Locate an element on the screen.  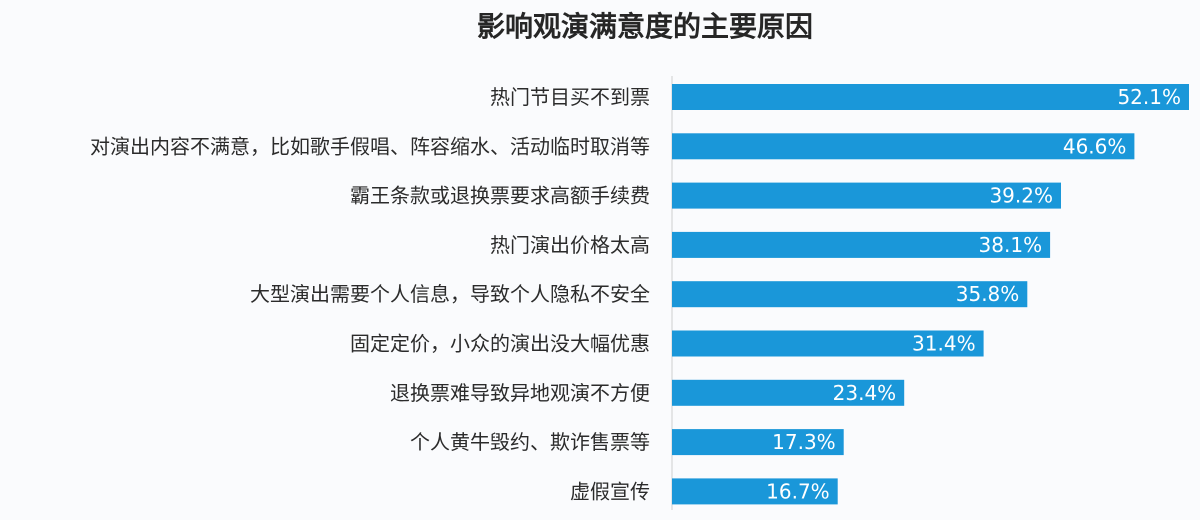
category-label: 霸王条款或退换票要求高额手续费 is located at coordinates (500, 196).